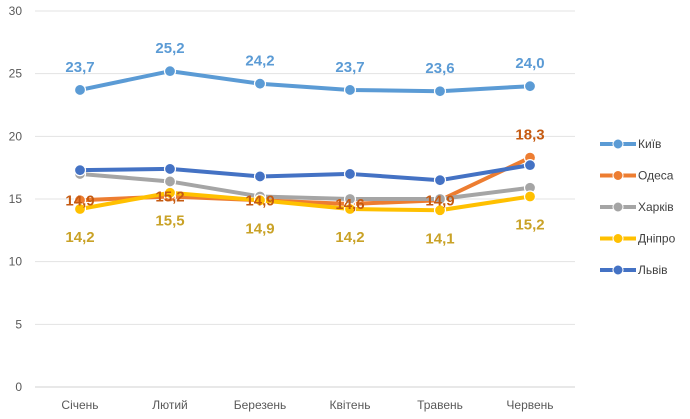 This screenshot has height=419, width=690. I want to click on data-label: 24,2, so click(259, 61).